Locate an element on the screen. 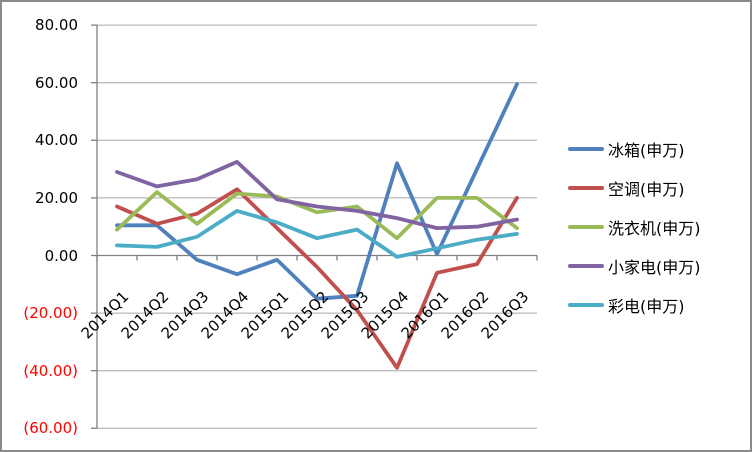 The height and width of the screenshot is (452, 752). y-tick-label: (40.00) is located at coordinates (50, 370).